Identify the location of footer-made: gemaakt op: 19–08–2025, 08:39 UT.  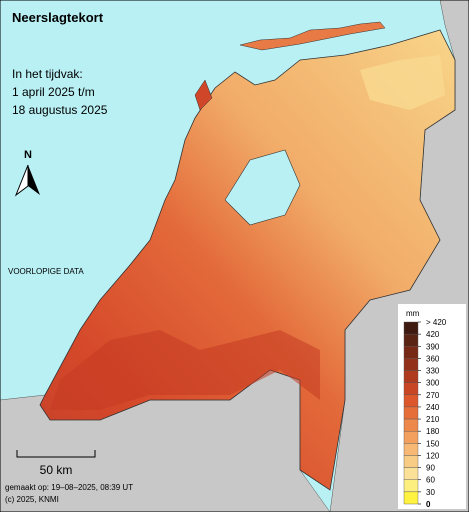
(69, 487).